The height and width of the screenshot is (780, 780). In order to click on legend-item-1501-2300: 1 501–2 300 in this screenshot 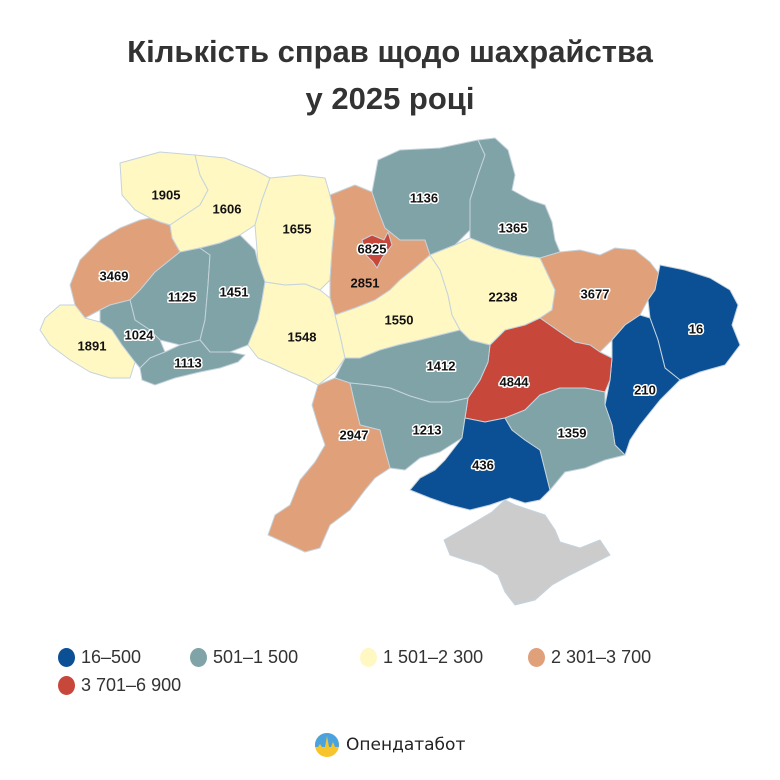, I will do `click(444, 657)`.